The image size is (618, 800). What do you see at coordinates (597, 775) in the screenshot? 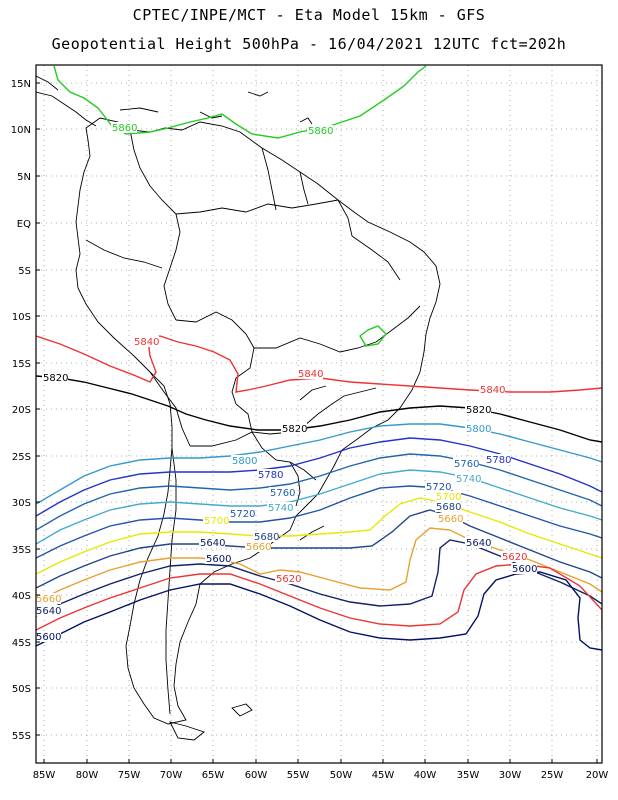
I see `lon-tick-label: 20W` at bounding box center [597, 775].